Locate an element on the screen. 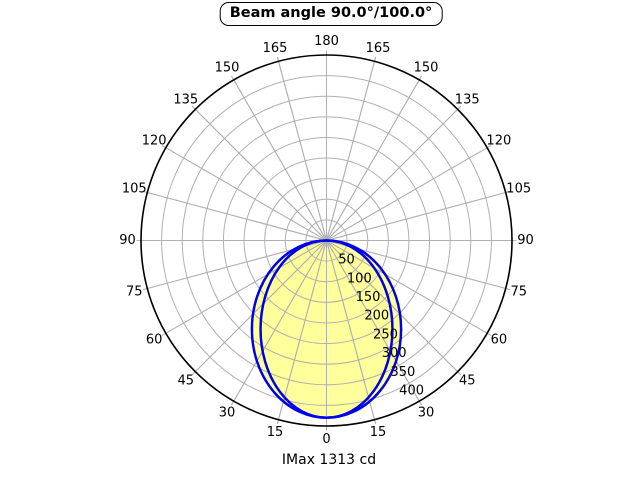  radial-tick-label: 50 is located at coordinates (346, 260).